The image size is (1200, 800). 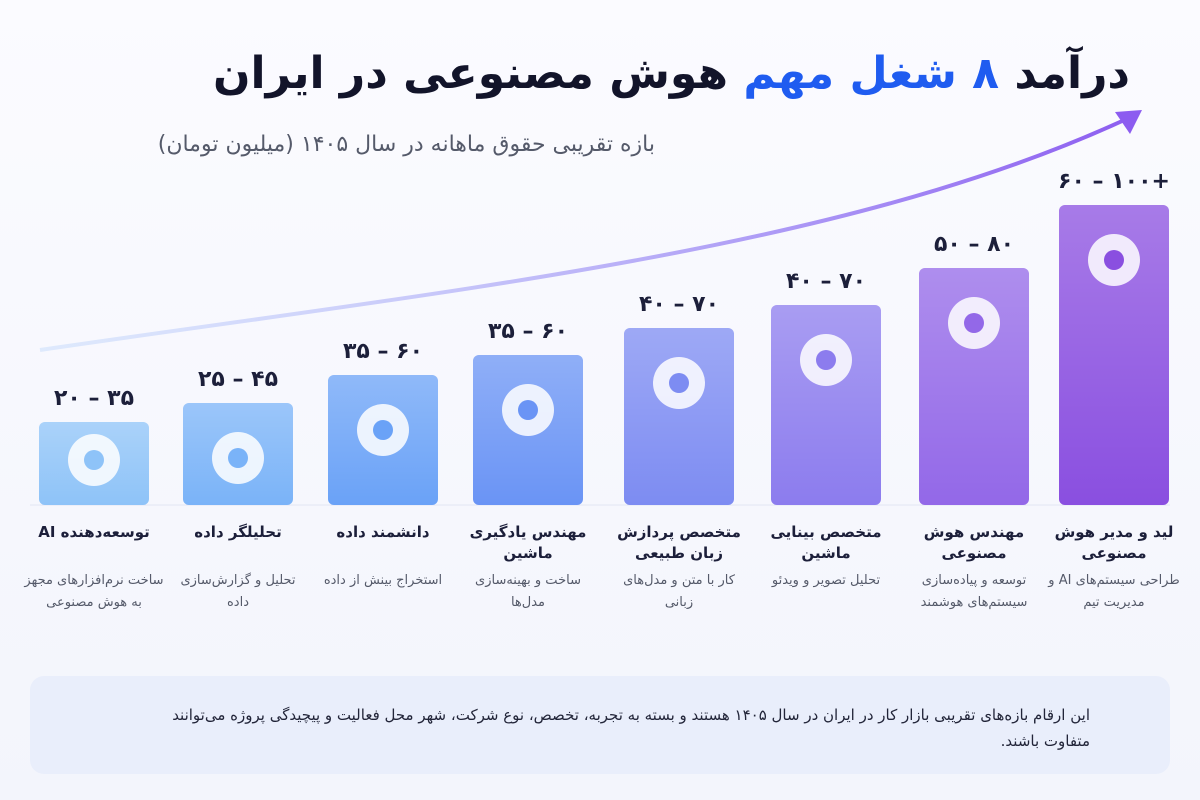 I want to click on note-box, so click(x=600, y=725).